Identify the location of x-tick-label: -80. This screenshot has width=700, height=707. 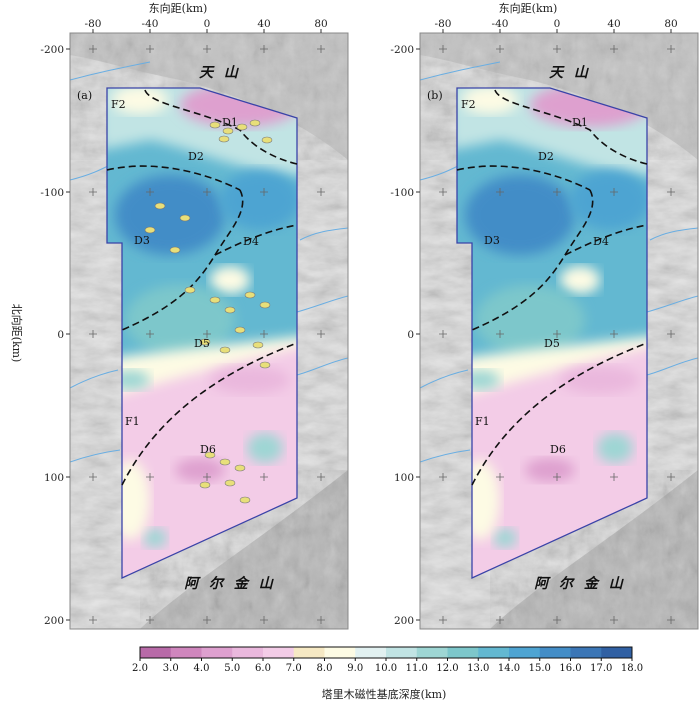
(93, 24).